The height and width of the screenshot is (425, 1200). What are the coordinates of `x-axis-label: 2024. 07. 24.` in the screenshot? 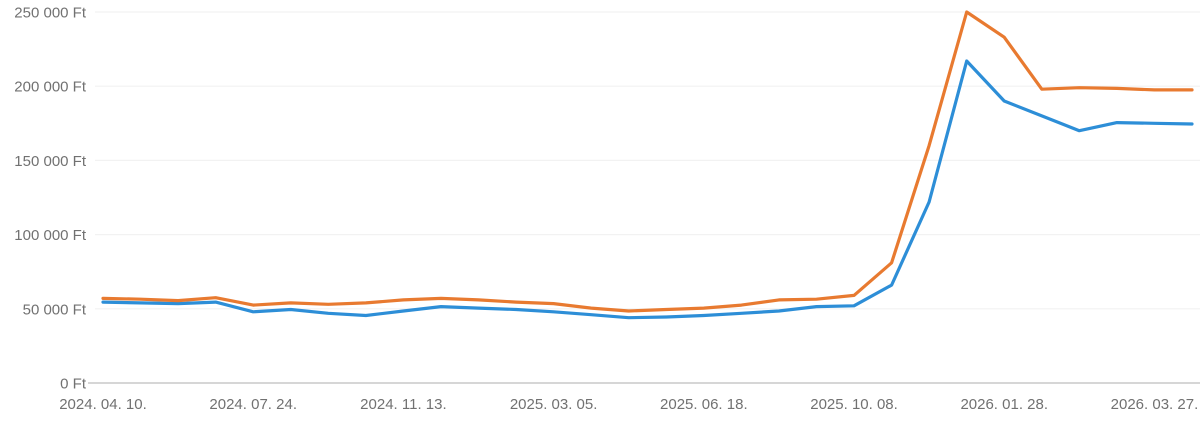 It's located at (253, 404).